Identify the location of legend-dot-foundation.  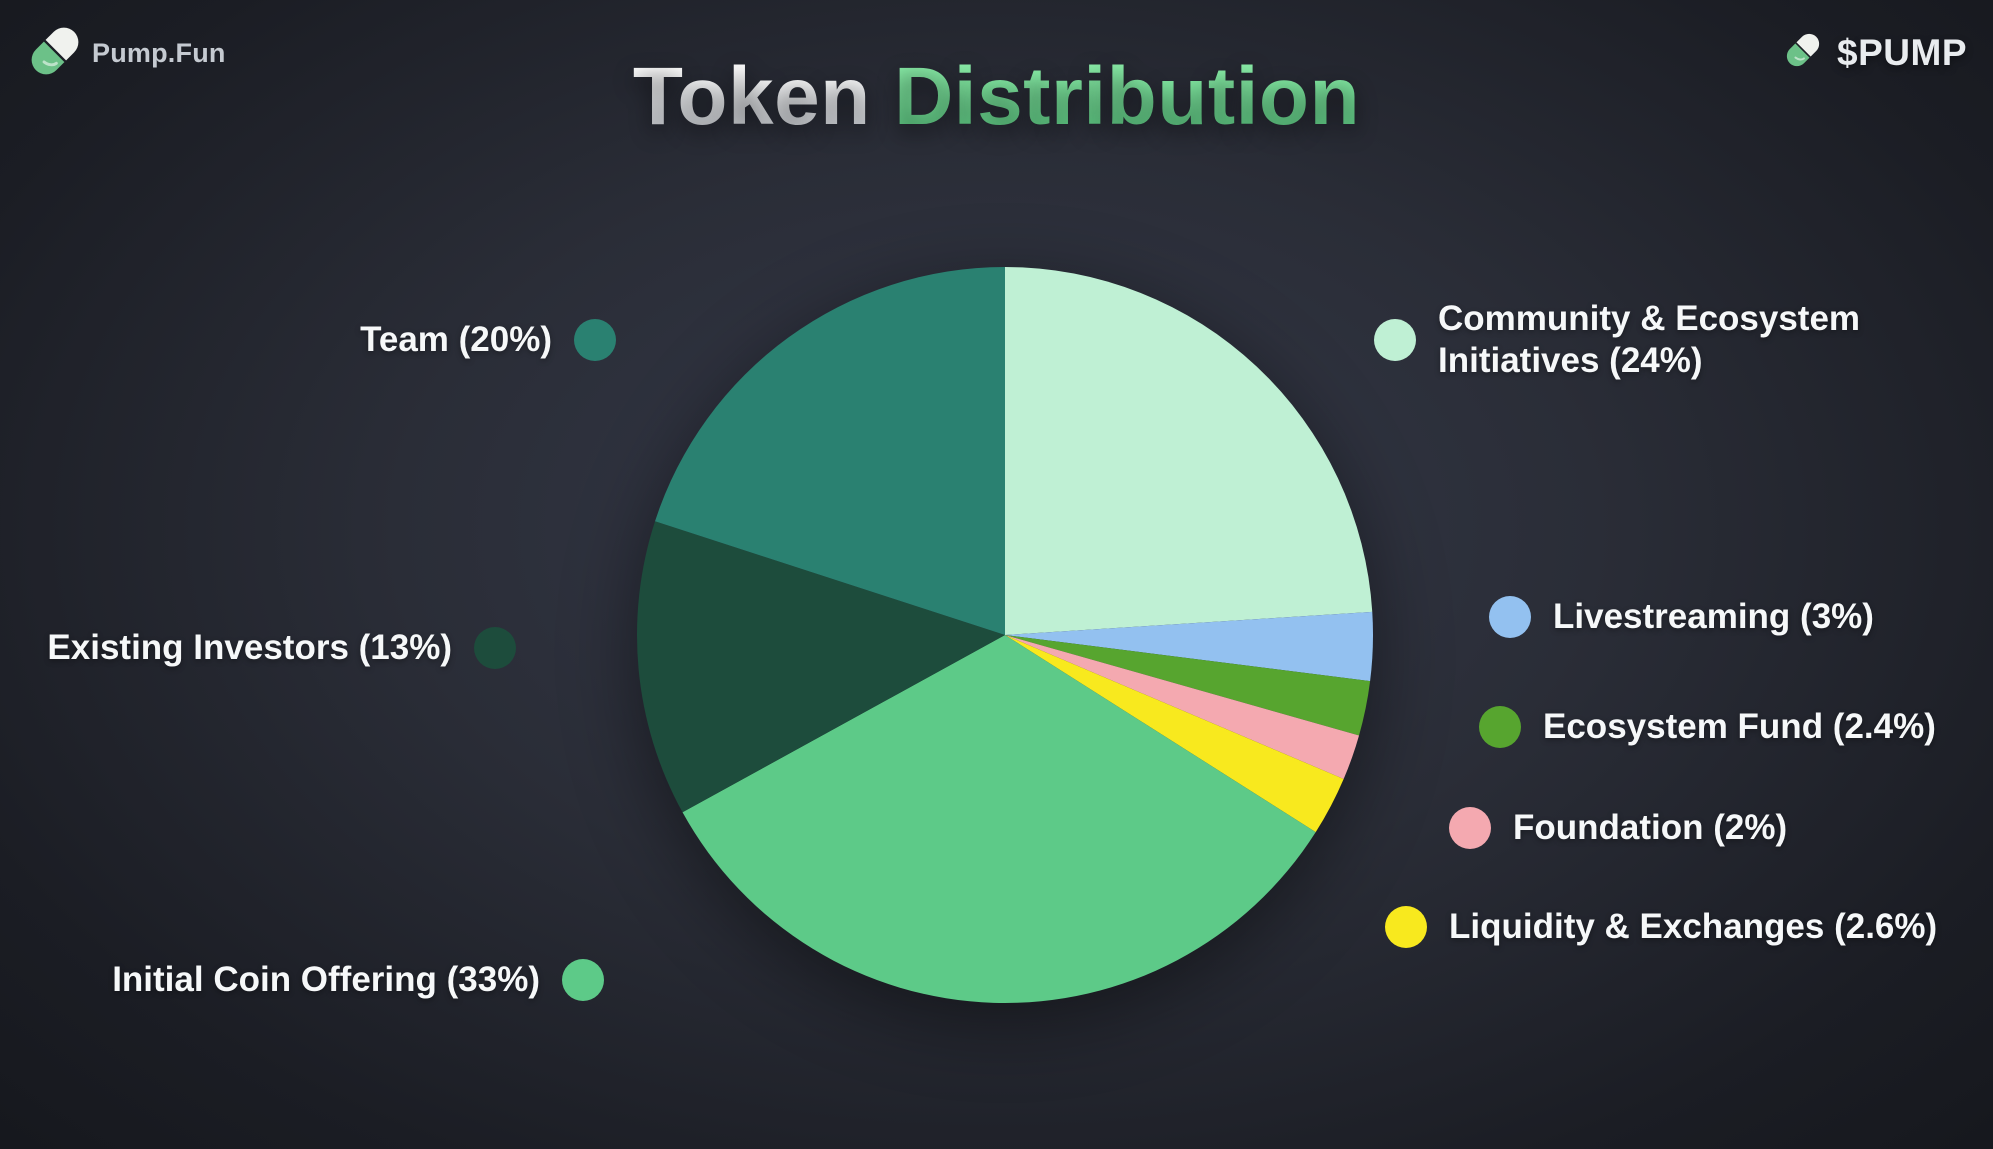
(1470, 828).